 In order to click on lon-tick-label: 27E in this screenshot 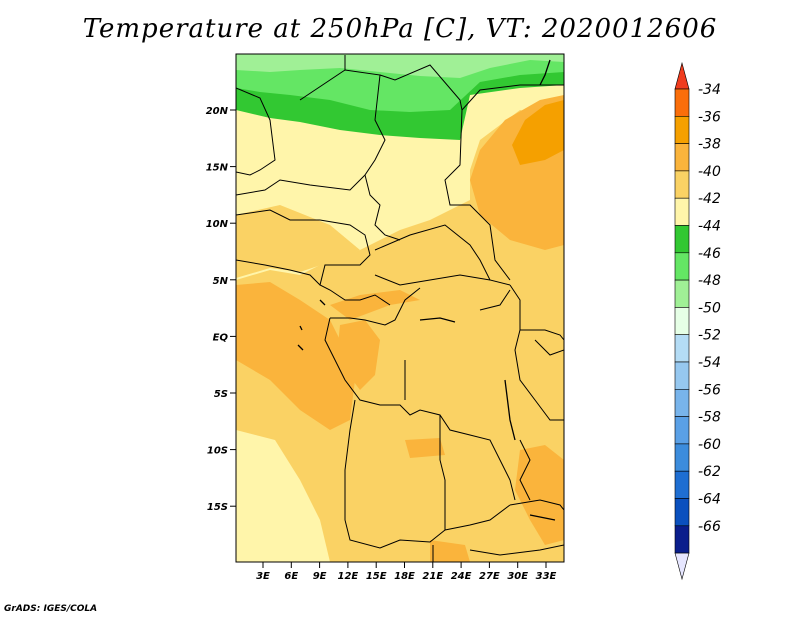, I will do `click(489, 576)`.